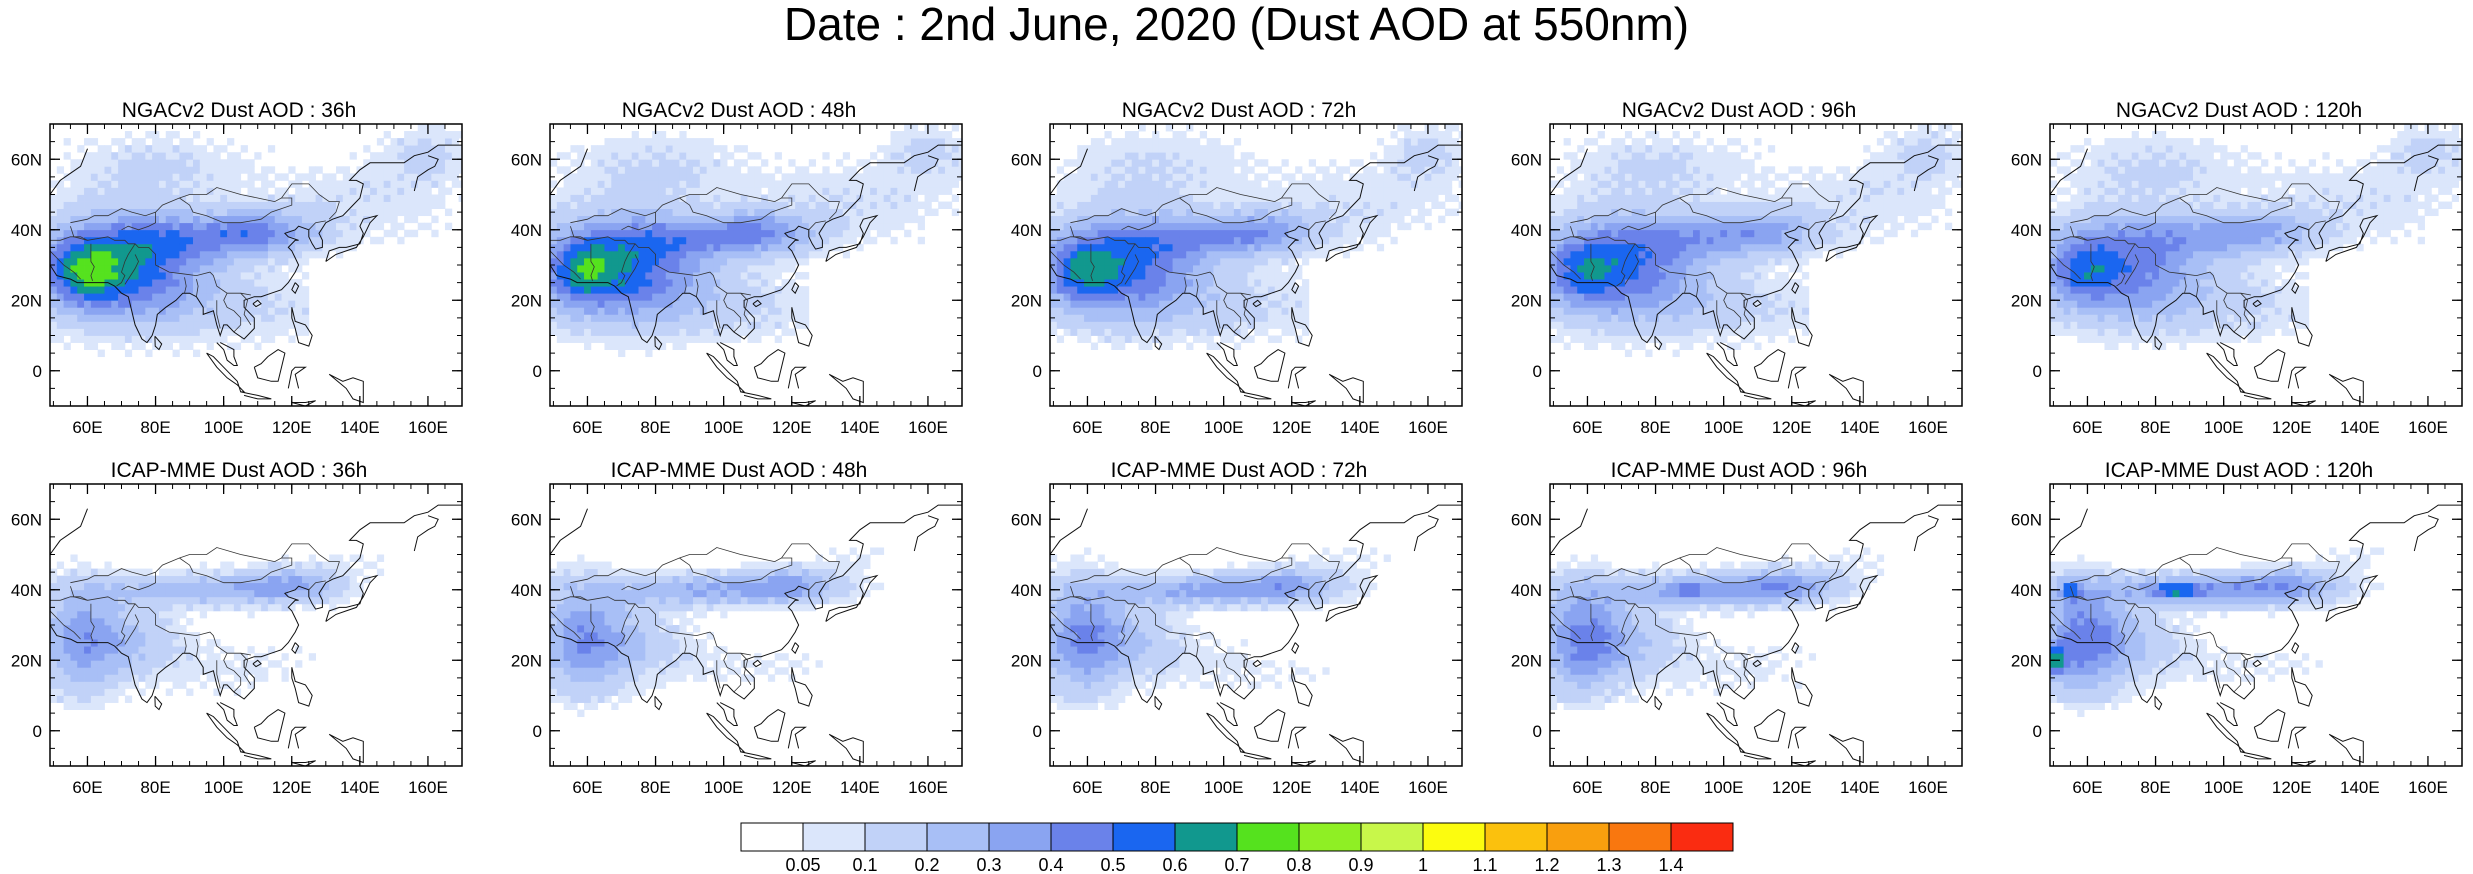 The image size is (2473, 874). What do you see at coordinates (205, 203) in the screenshot?
I see `country-border` at bounding box center [205, 203].